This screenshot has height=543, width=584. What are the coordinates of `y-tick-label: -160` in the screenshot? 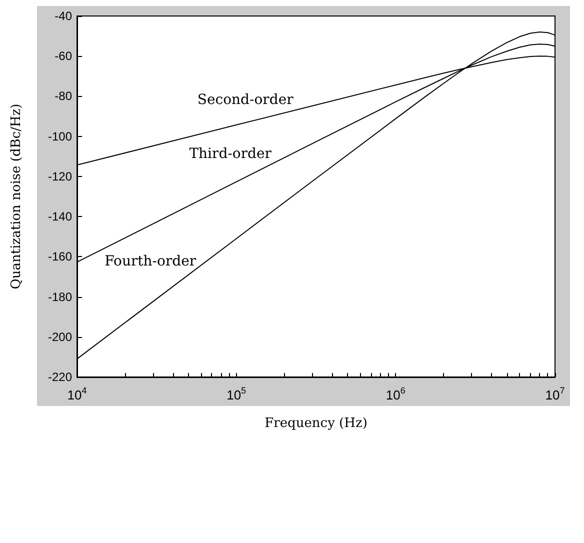 It's located at (60, 257).